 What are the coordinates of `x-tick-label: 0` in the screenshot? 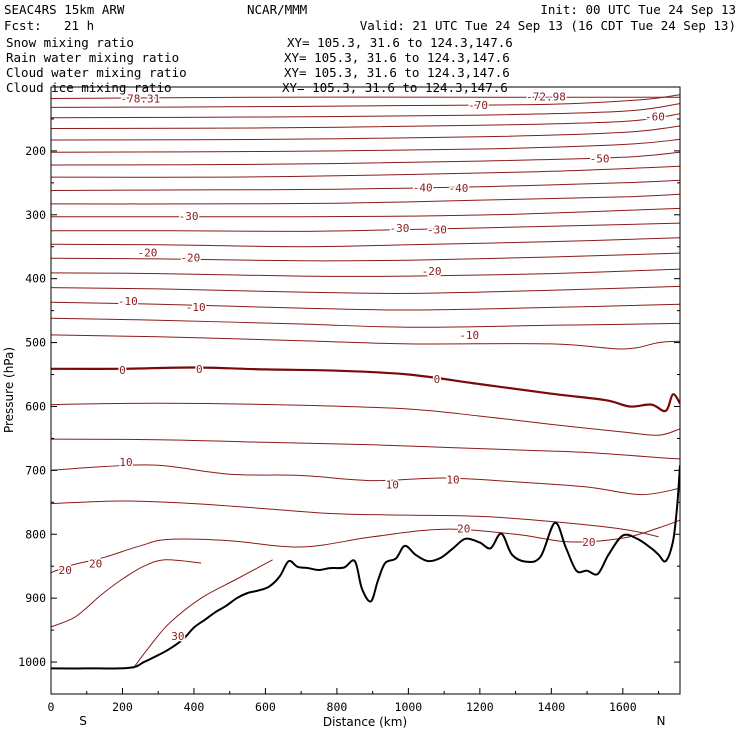 It's located at (51, 707).